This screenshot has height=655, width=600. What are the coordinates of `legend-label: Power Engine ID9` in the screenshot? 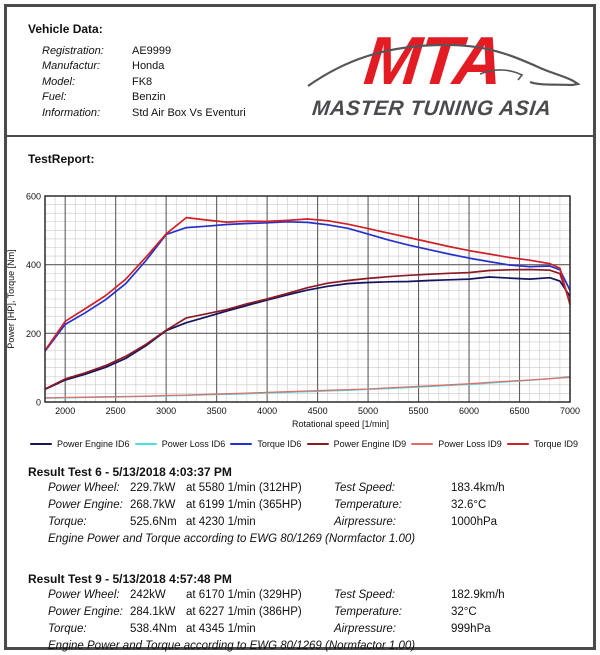 It's located at (370, 444).